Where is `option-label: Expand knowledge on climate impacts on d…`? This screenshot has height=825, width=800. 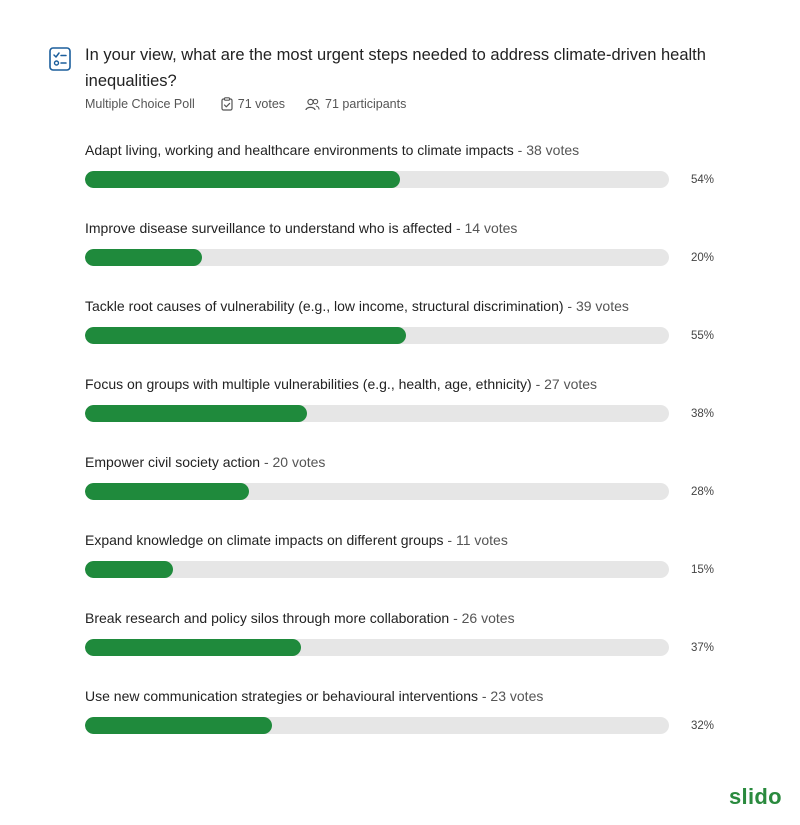
option-label: Expand knowledge on climate impacts on d… is located at coordinates (405, 540).